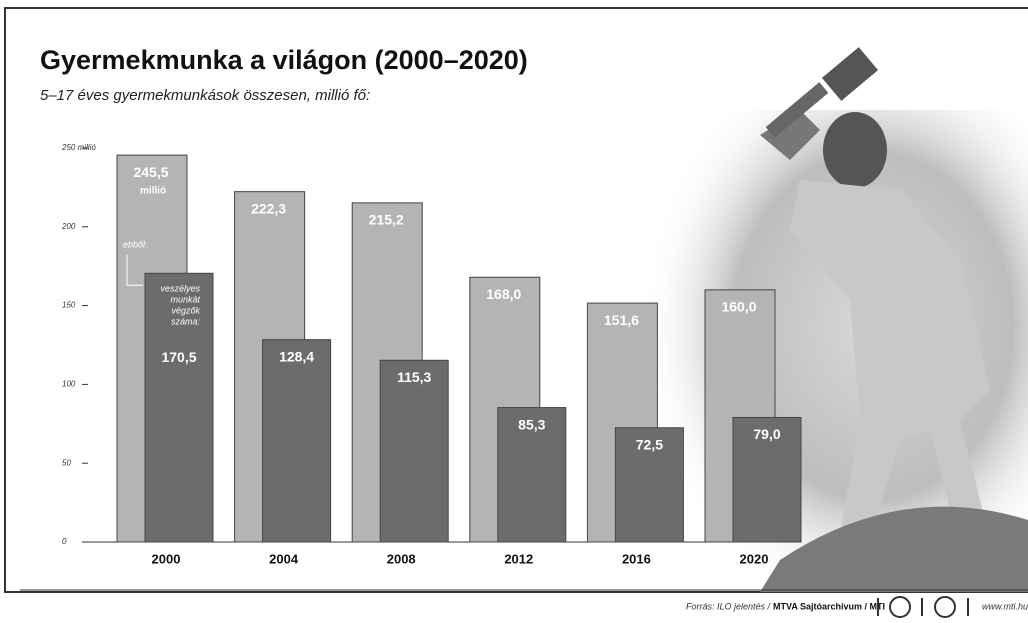  Describe the element at coordinates (829, 606) in the screenshot. I see `source-agency: MTVA Sajtóarchívum / MTI` at that location.